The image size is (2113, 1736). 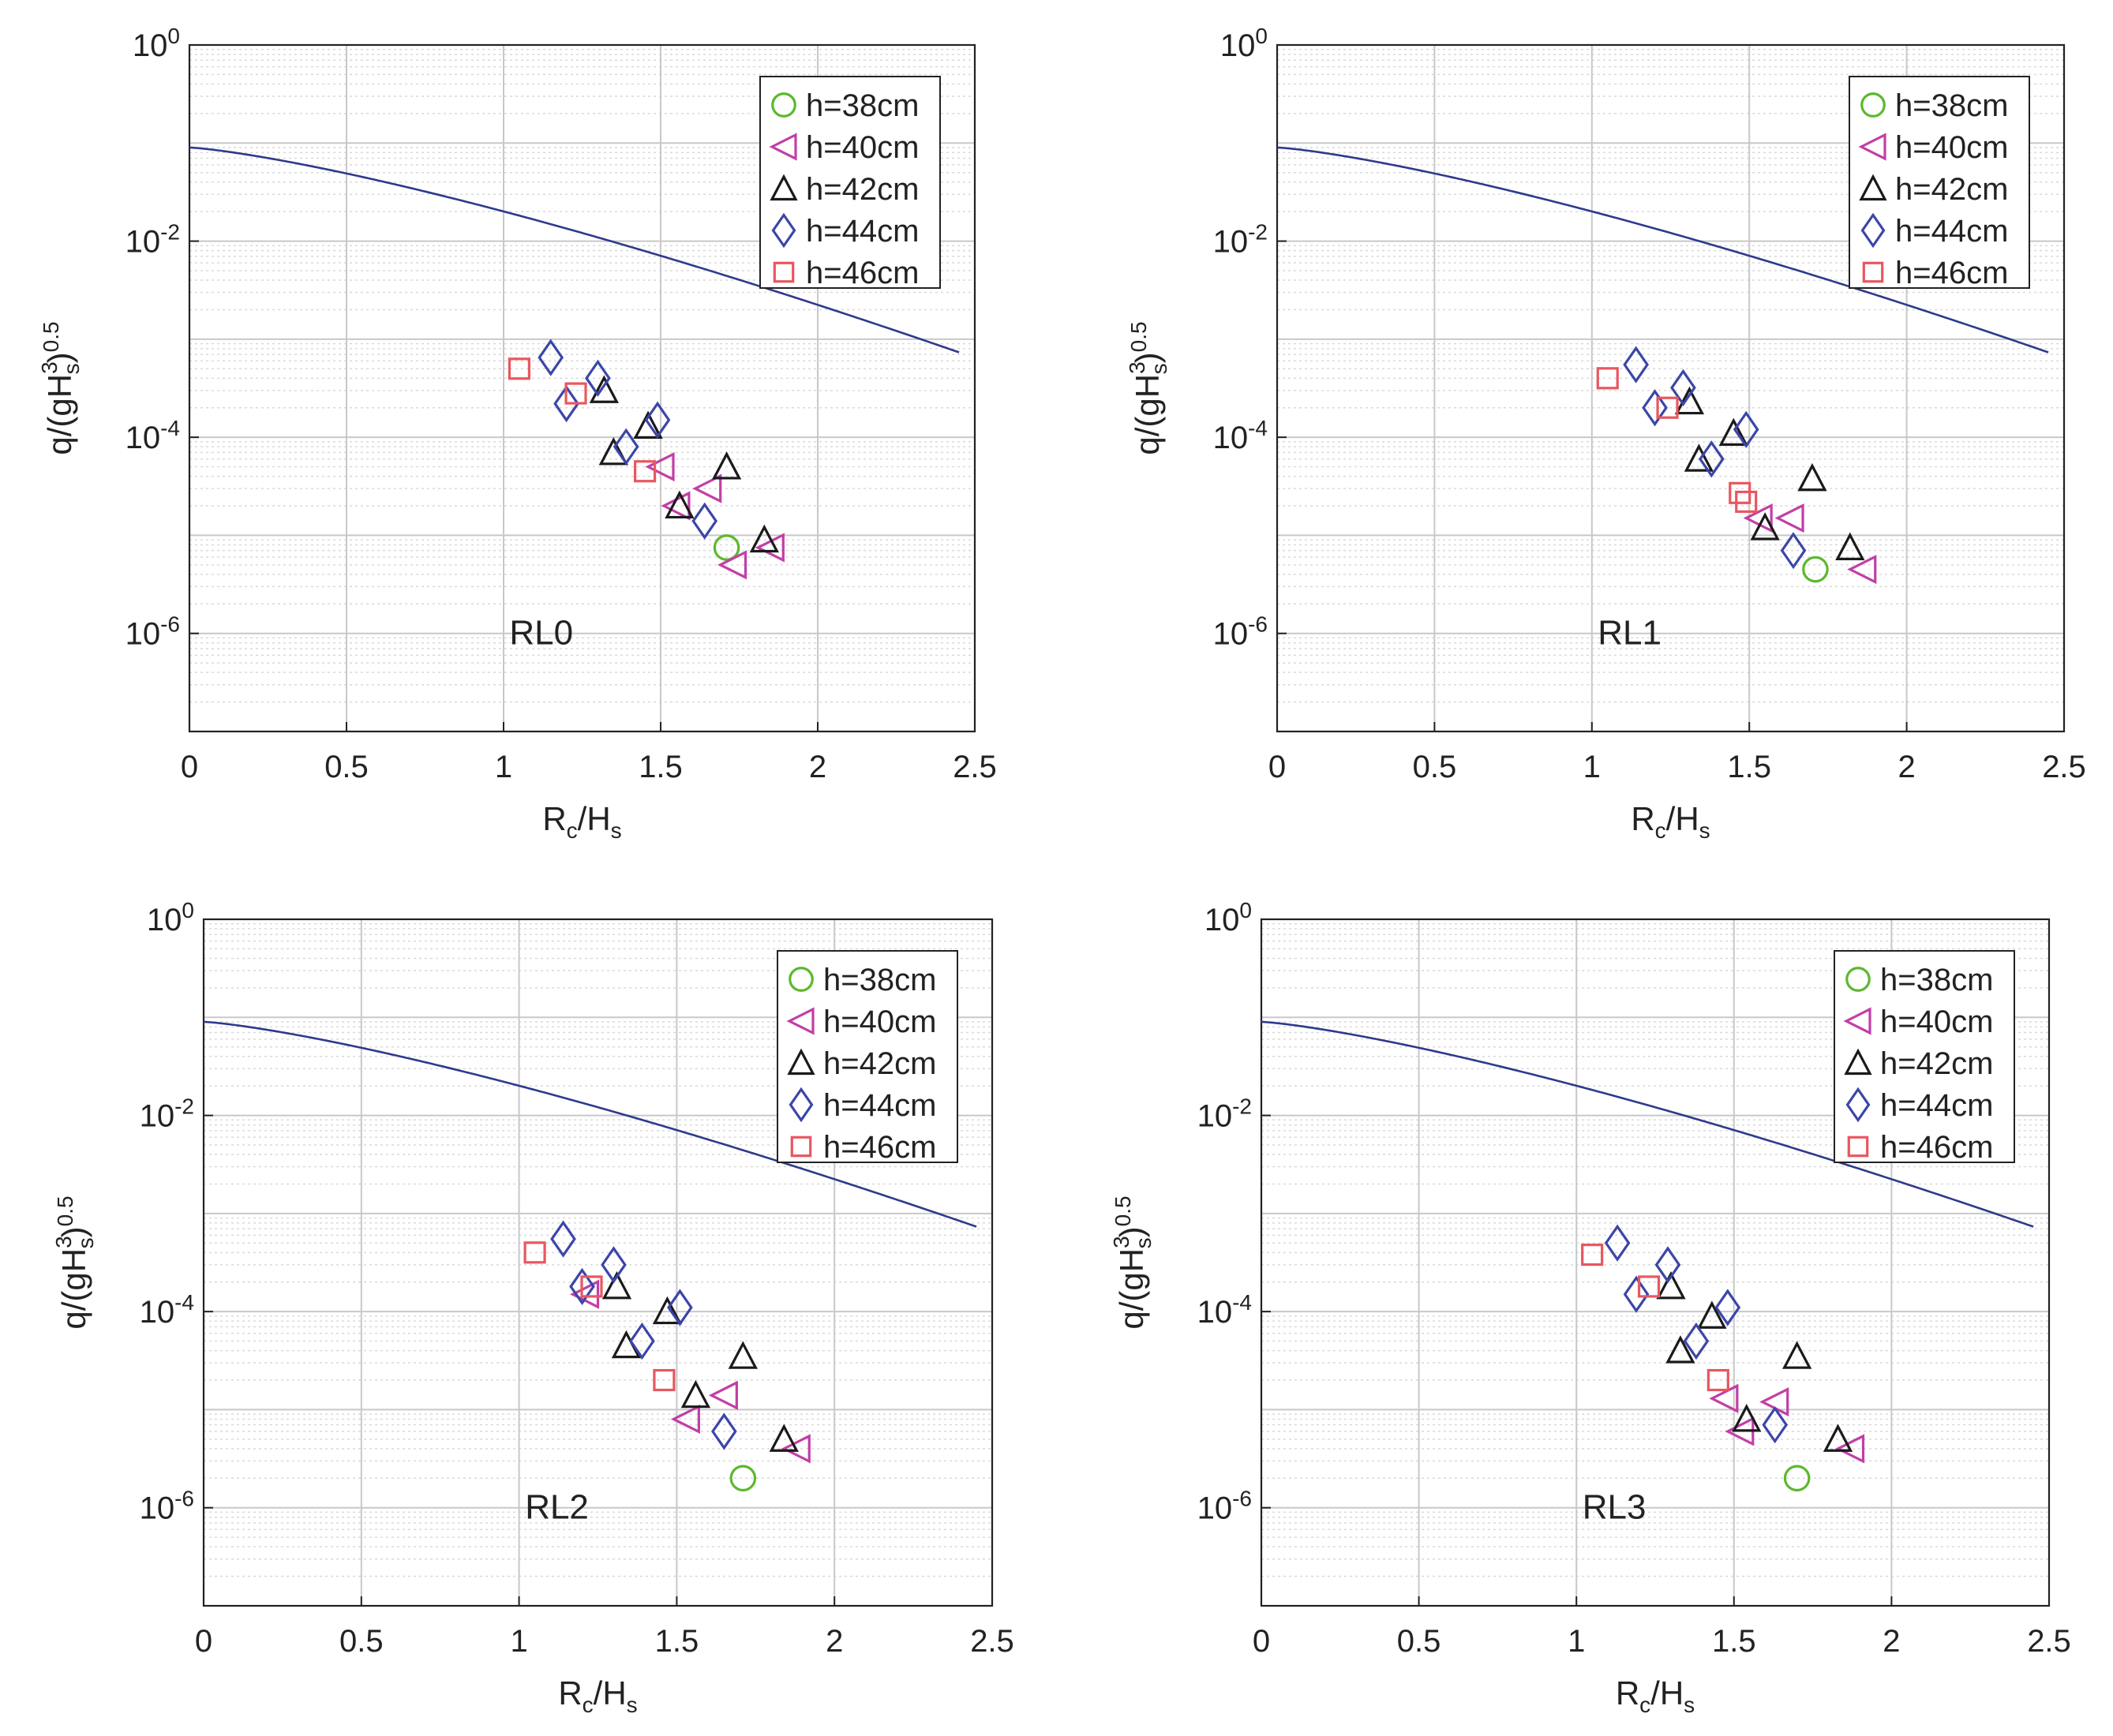 I want to click on x-tick-label: 1.5, so click(x=1734, y=1641).